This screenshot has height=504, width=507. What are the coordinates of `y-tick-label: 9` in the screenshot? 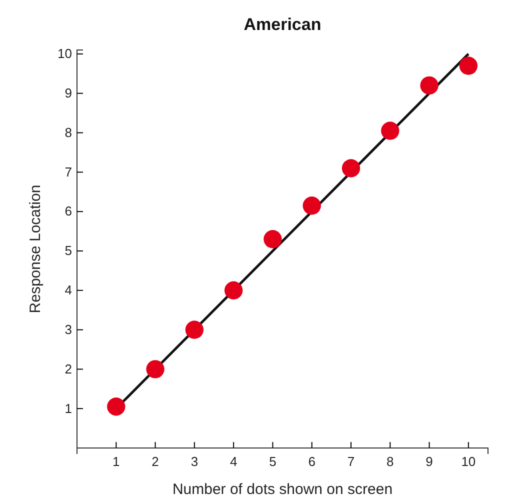 It's located at (68, 93).